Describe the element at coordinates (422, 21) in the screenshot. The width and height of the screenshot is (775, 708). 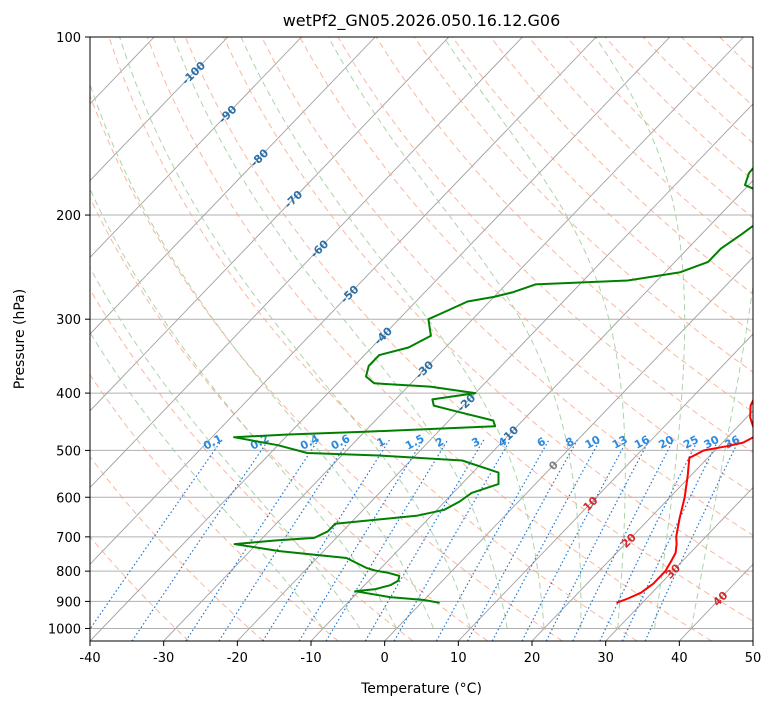
I see `chart-title: wetPf2_GN05.2026.050.16.12.G06` at that location.